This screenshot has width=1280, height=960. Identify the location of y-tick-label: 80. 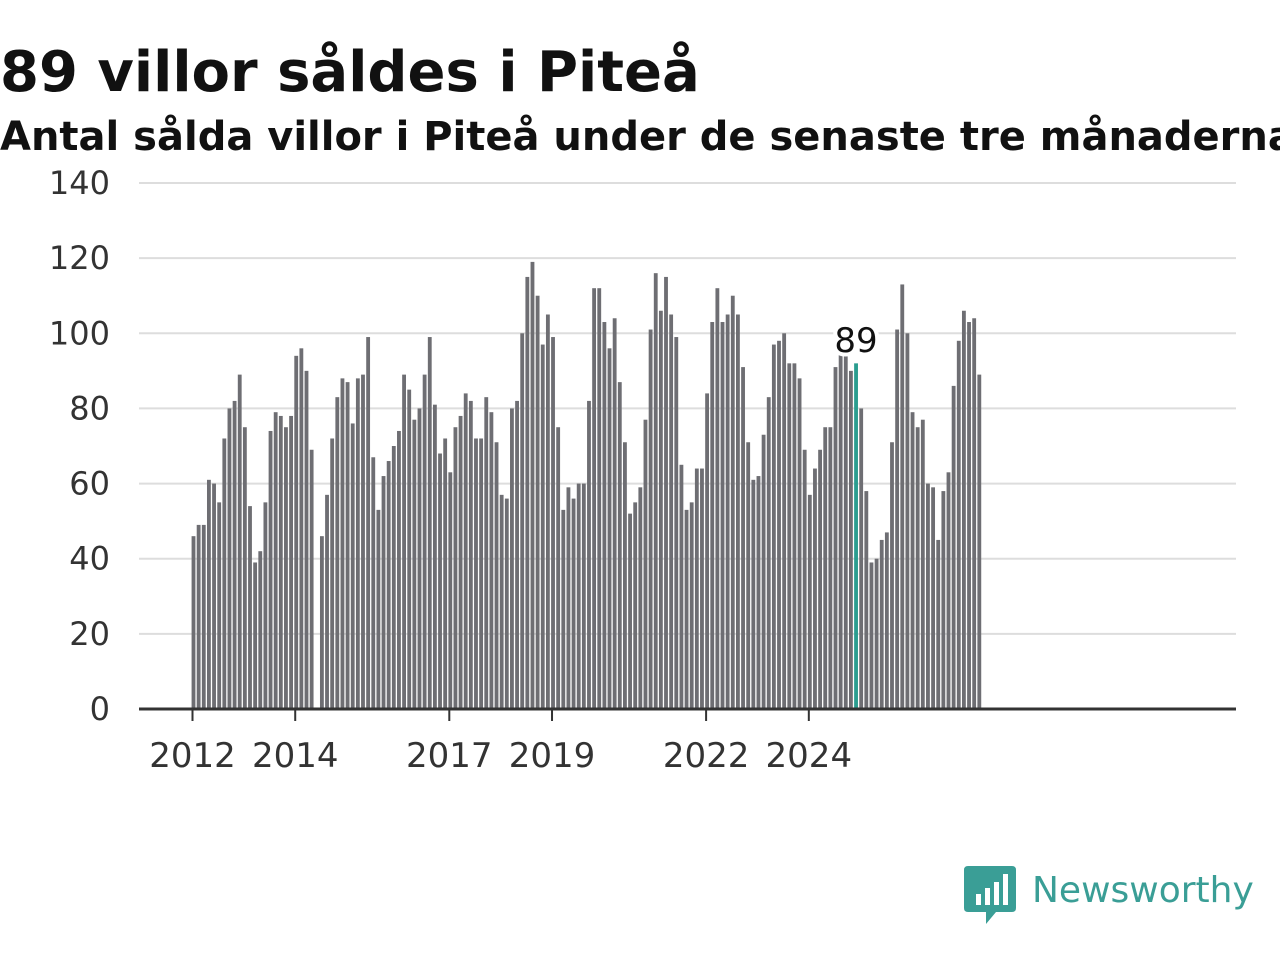
(89, 408).